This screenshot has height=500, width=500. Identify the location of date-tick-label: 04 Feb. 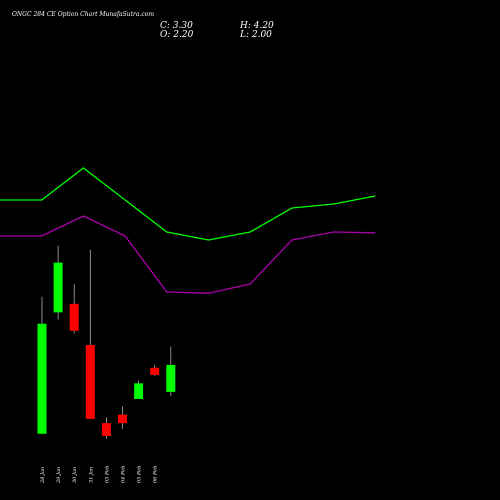
(124, 474).